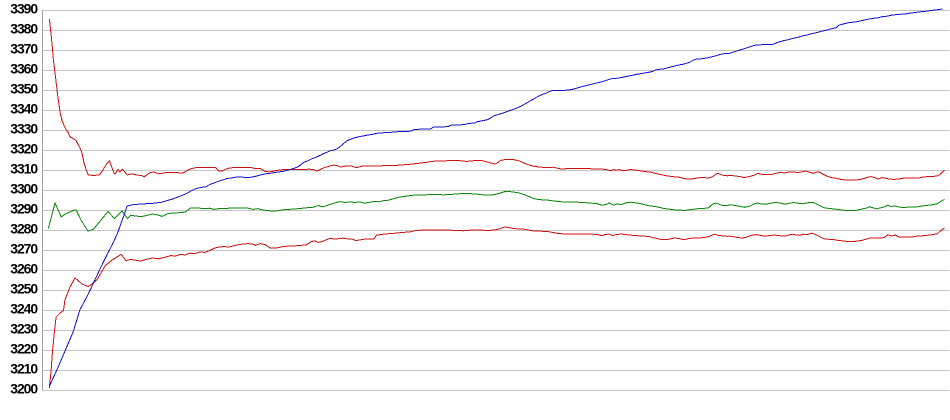 Image resolution: width=950 pixels, height=420 pixels. Describe the element at coordinates (24, 129) in the screenshot. I see `svg-text: 3330` at that location.